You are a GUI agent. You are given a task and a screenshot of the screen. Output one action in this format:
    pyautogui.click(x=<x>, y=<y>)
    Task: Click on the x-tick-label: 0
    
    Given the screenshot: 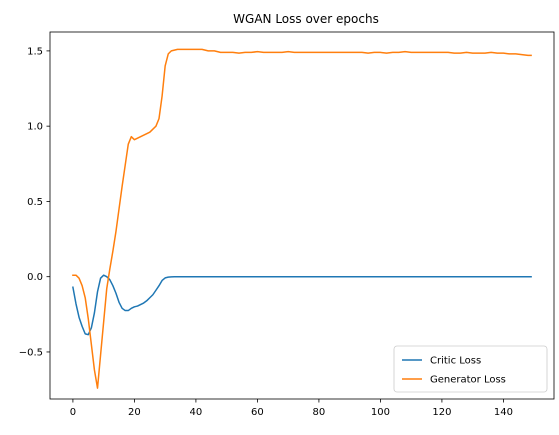 What is the action you would take?
    pyautogui.click(x=73, y=412)
    